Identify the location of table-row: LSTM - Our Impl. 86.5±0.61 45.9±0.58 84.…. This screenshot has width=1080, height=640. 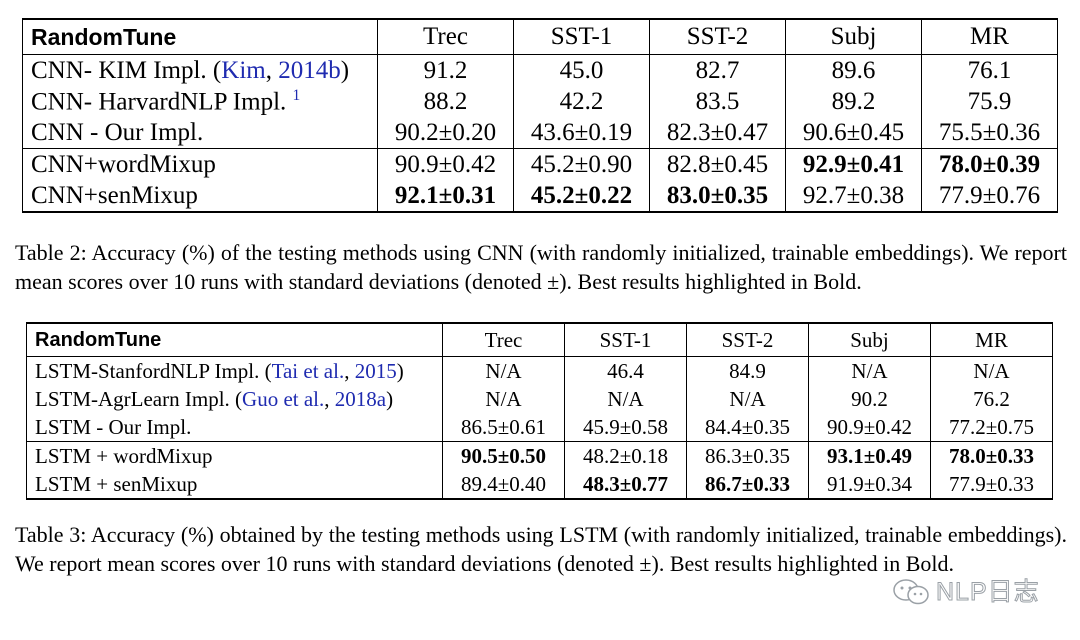
(540, 427).